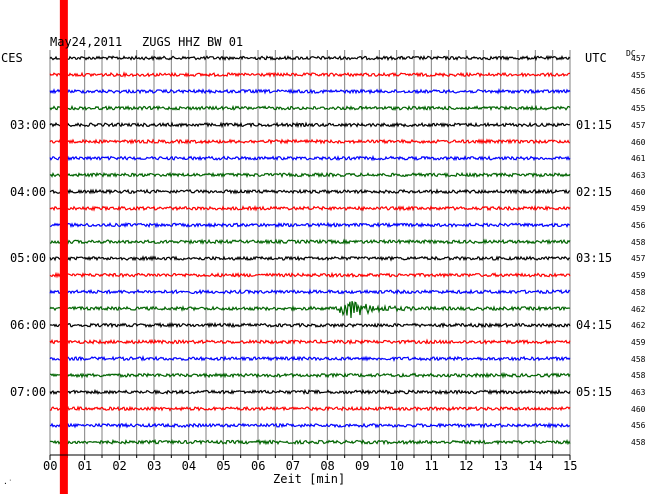 The height and width of the screenshot is (494, 650). What do you see at coordinates (28, 325) in the screenshot?
I see `left-time-label: 06:00` at bounding box center [28, 325].